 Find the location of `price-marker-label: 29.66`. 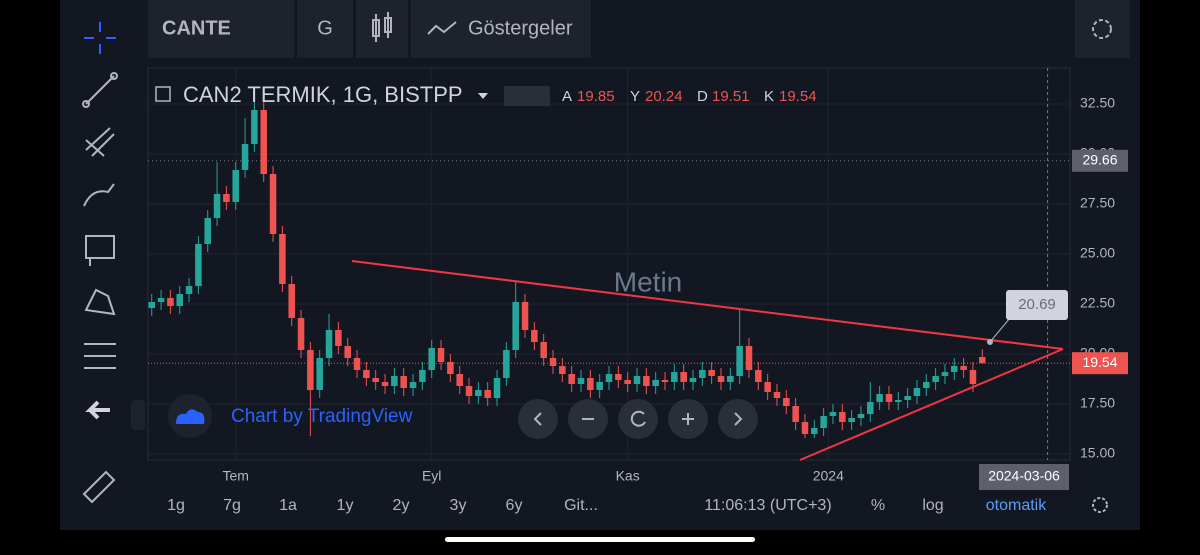

price-marker-label: 29.66 is located at coordinates (1099, 160).